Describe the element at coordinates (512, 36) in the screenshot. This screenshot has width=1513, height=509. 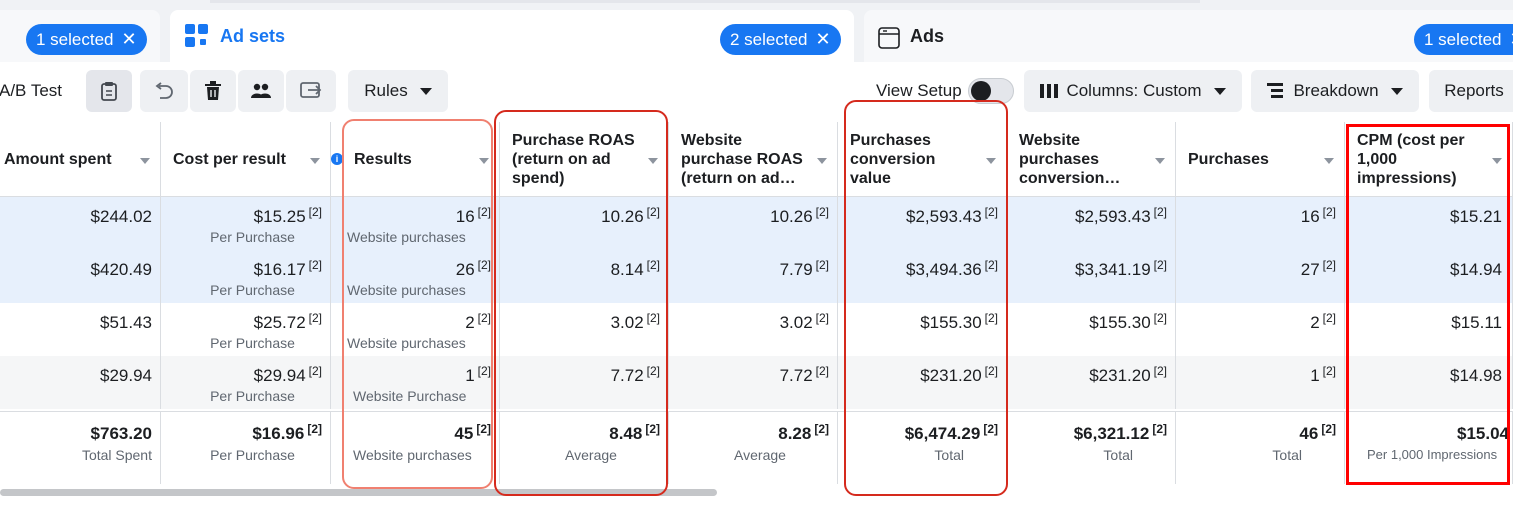
I see `tab-ad-sets: Ad sets 2 selected ✕` at that location.